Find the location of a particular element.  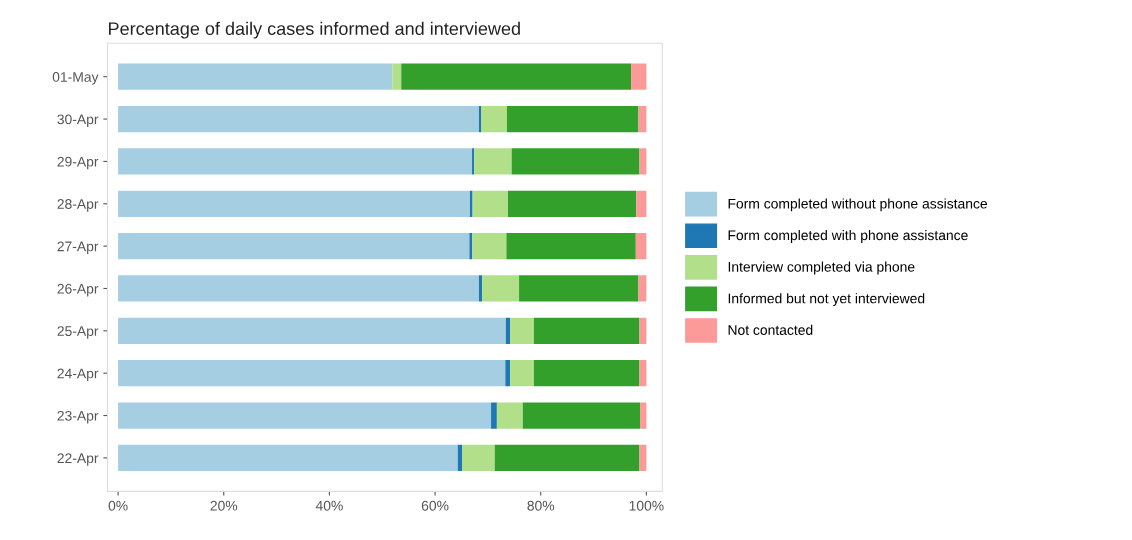

legend-label: Form completed with phone assistance is located at coordinates (848, 236).